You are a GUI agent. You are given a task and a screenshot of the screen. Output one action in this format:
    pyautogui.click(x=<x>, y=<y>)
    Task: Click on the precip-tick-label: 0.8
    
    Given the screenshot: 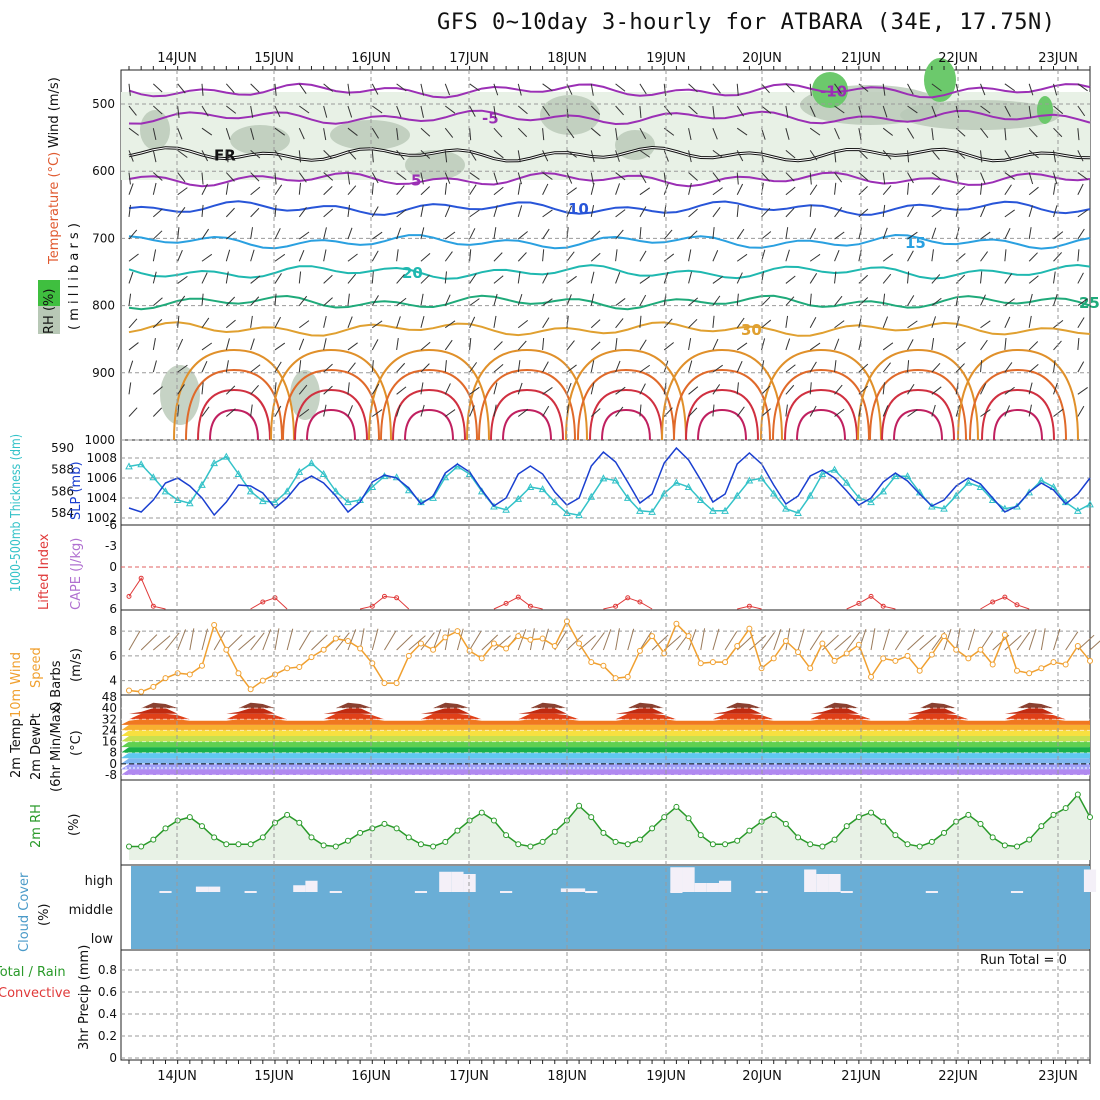 What is the action you would take?
    pyautogui.click(x=107, y=970)
    